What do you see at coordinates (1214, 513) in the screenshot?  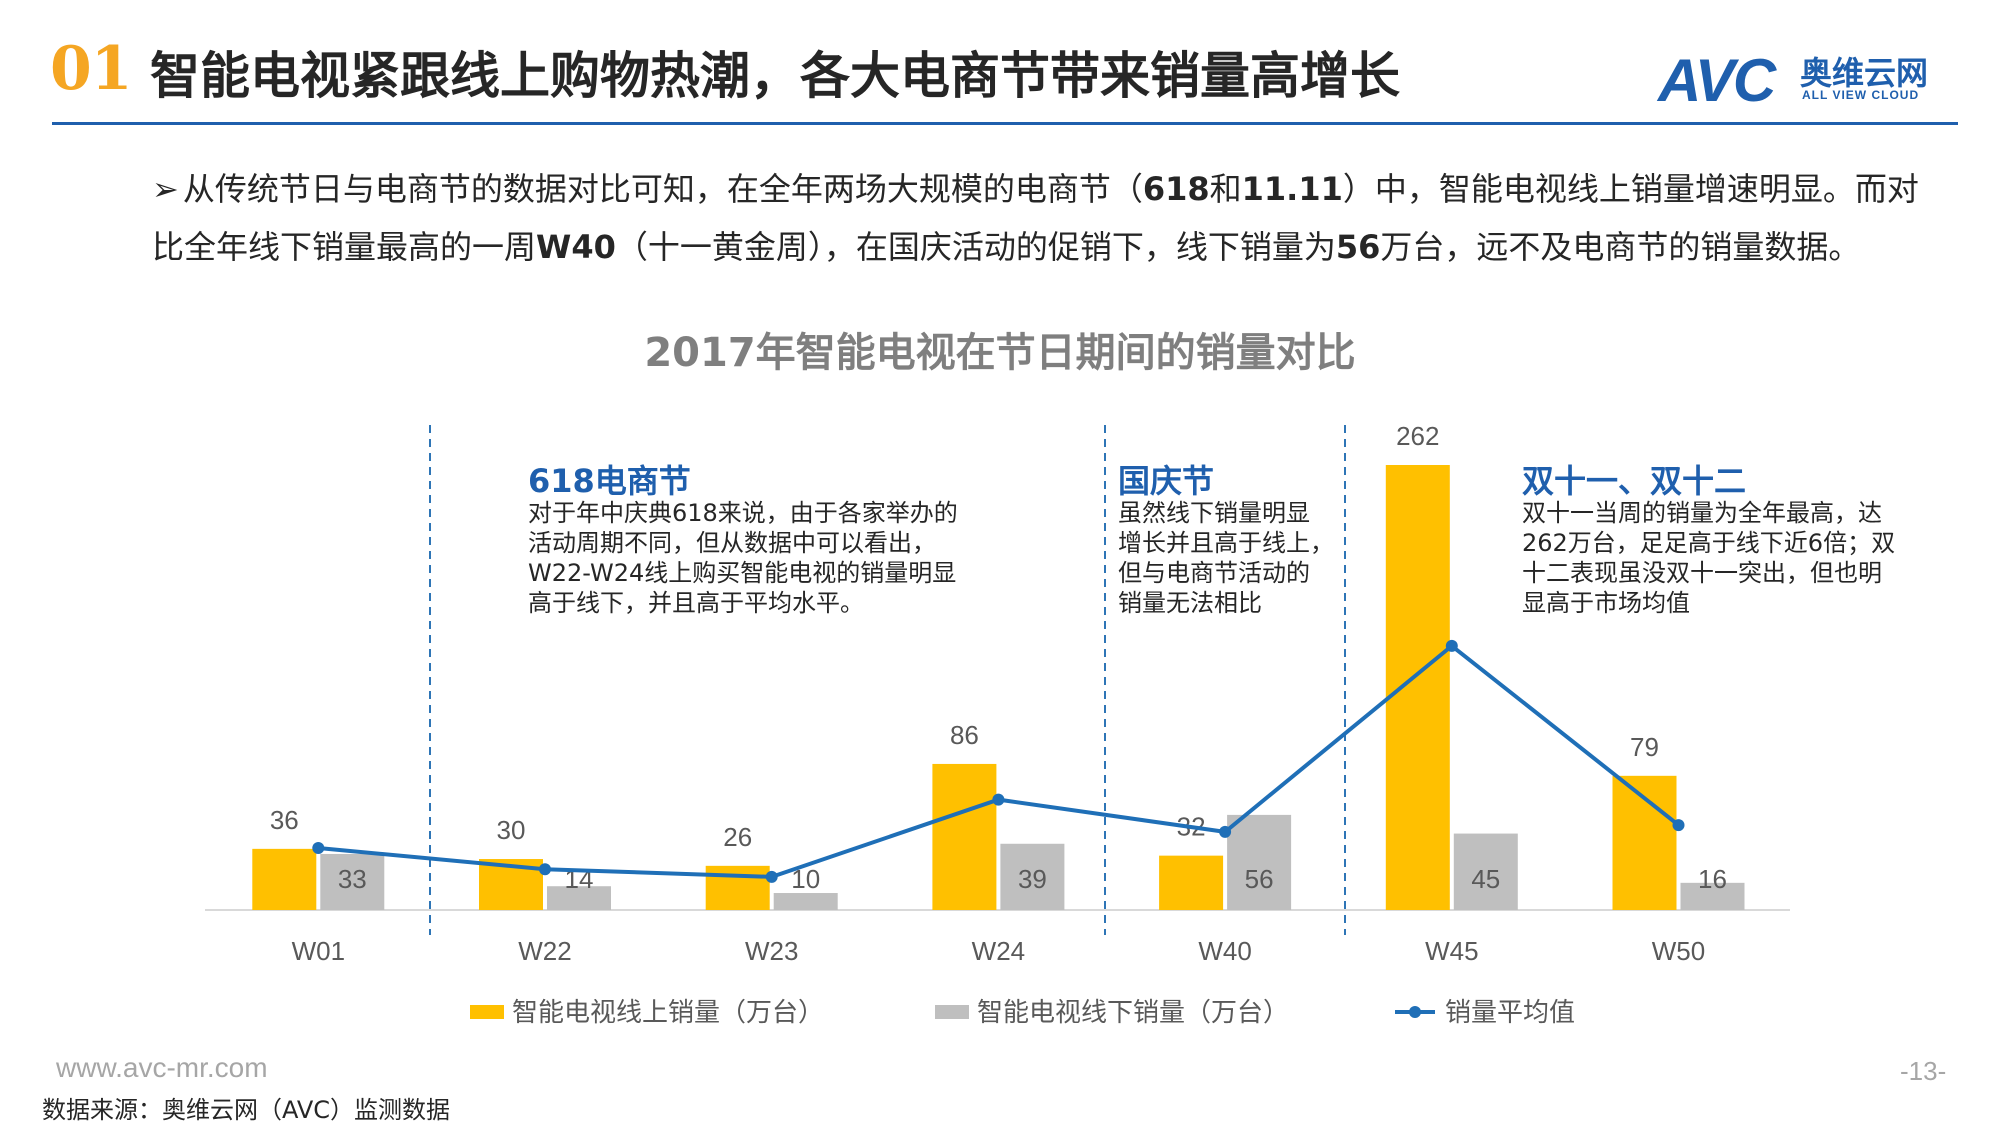 I see `annotation-line: 虽然线下销量明显` at bounding box center [1214, 513].